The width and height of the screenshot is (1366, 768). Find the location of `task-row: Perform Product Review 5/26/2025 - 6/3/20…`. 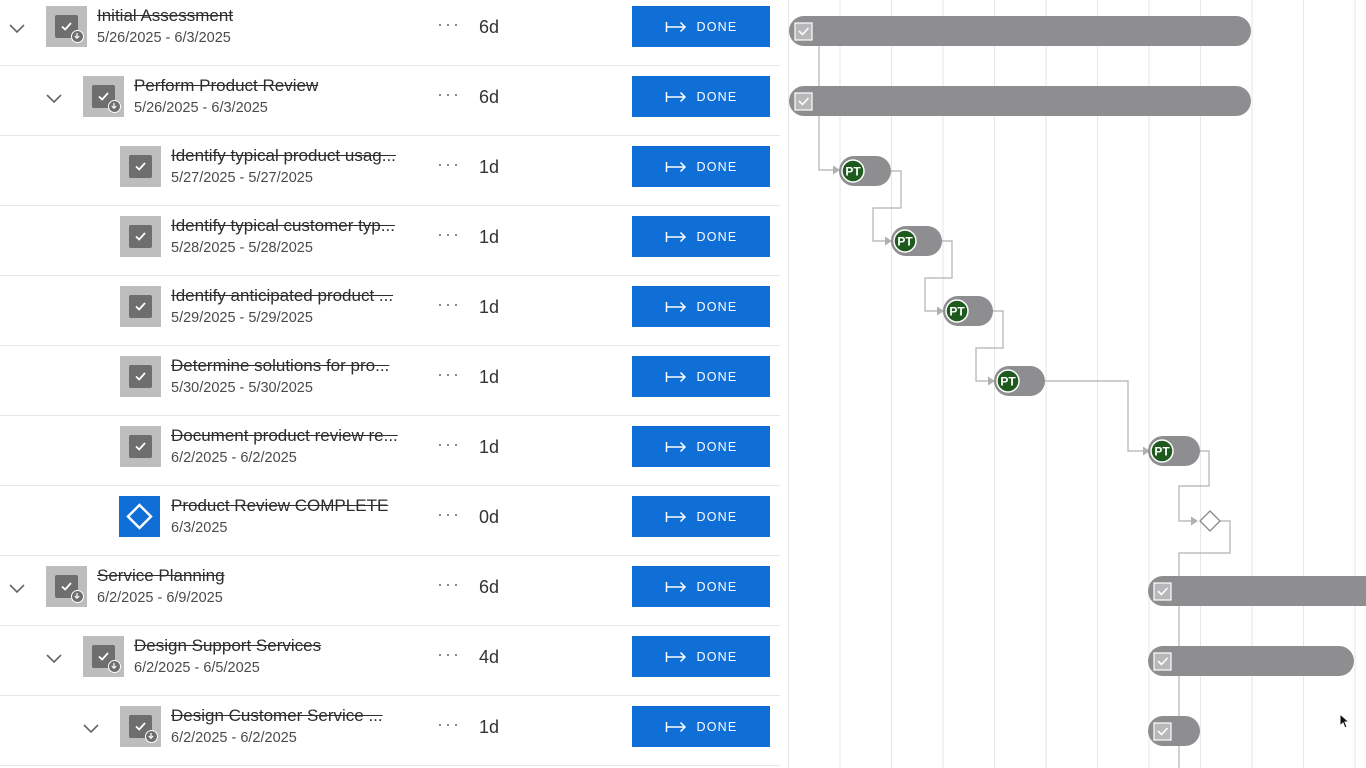

task-row: Perform Product Review 5/26/2025 - 6/3/20… is located at coordinates (390, 101).